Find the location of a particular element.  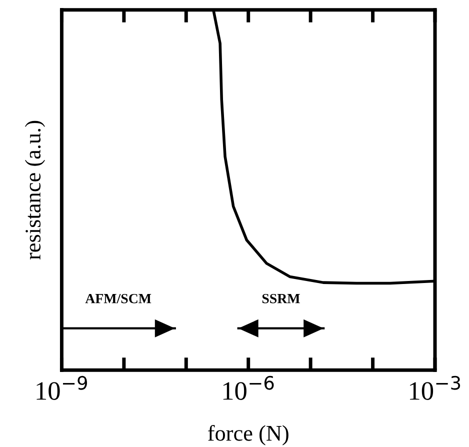

series-label: AFM/SCM is located at coordinates (118, 299).